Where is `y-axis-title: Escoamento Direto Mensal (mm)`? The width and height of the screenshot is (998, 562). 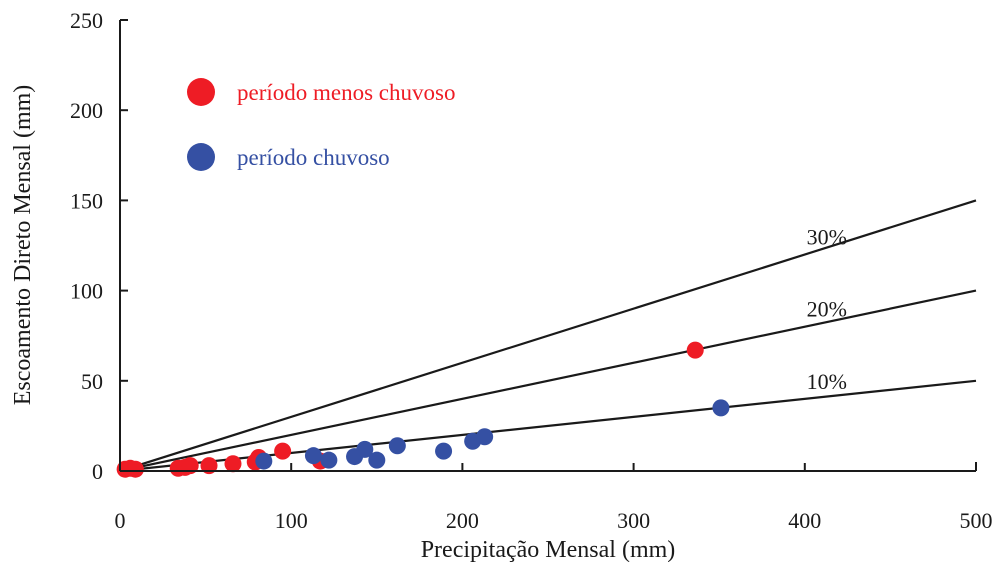 y-axis-title: Escoamento Direto Mensal (mm) is located at coordinates (23, 245).